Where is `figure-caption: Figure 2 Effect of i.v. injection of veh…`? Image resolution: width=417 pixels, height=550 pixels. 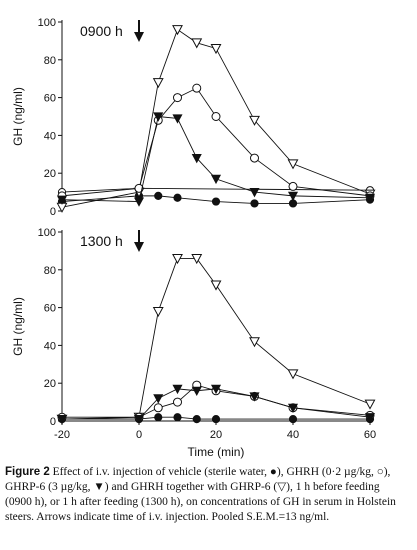
figure-caption: Figure 2 Effect of i.v. injection of veh… is located at coordinates (206, 495).